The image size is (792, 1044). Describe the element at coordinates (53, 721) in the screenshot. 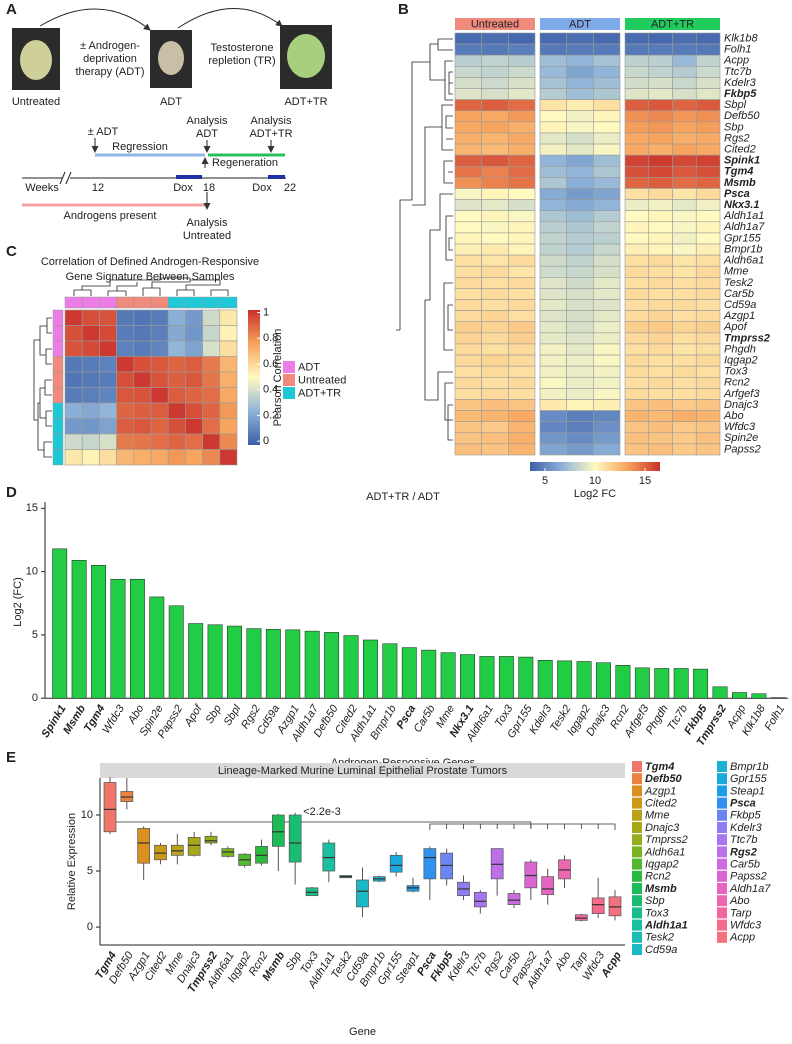

I see `x-tick-label: Spink1` at that location.